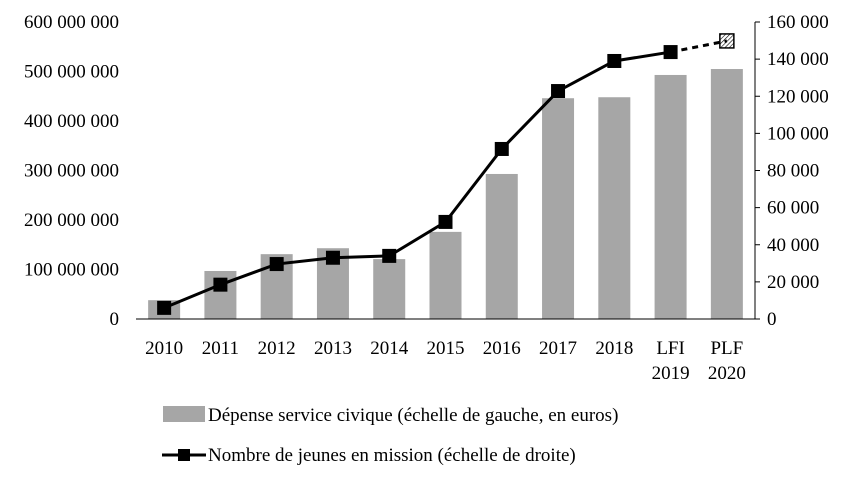 The image size is (856, 489). I want to click on x-tick-label: 2011, so click(220, 348).